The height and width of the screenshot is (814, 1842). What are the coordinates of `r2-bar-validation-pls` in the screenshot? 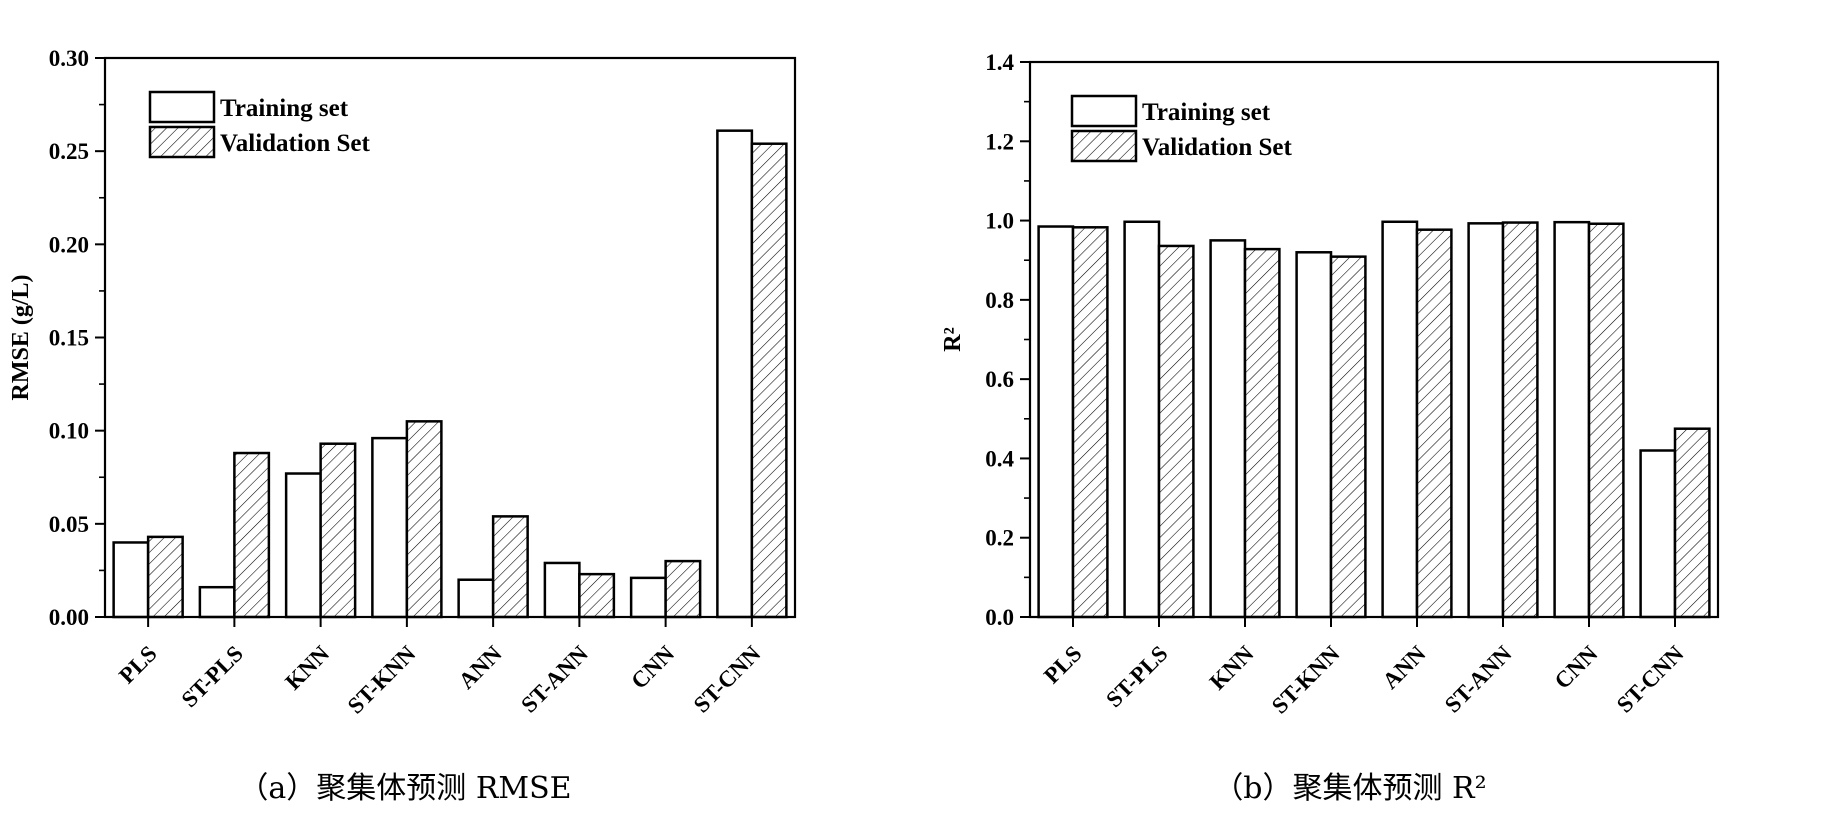 It's located at (1090, 422).